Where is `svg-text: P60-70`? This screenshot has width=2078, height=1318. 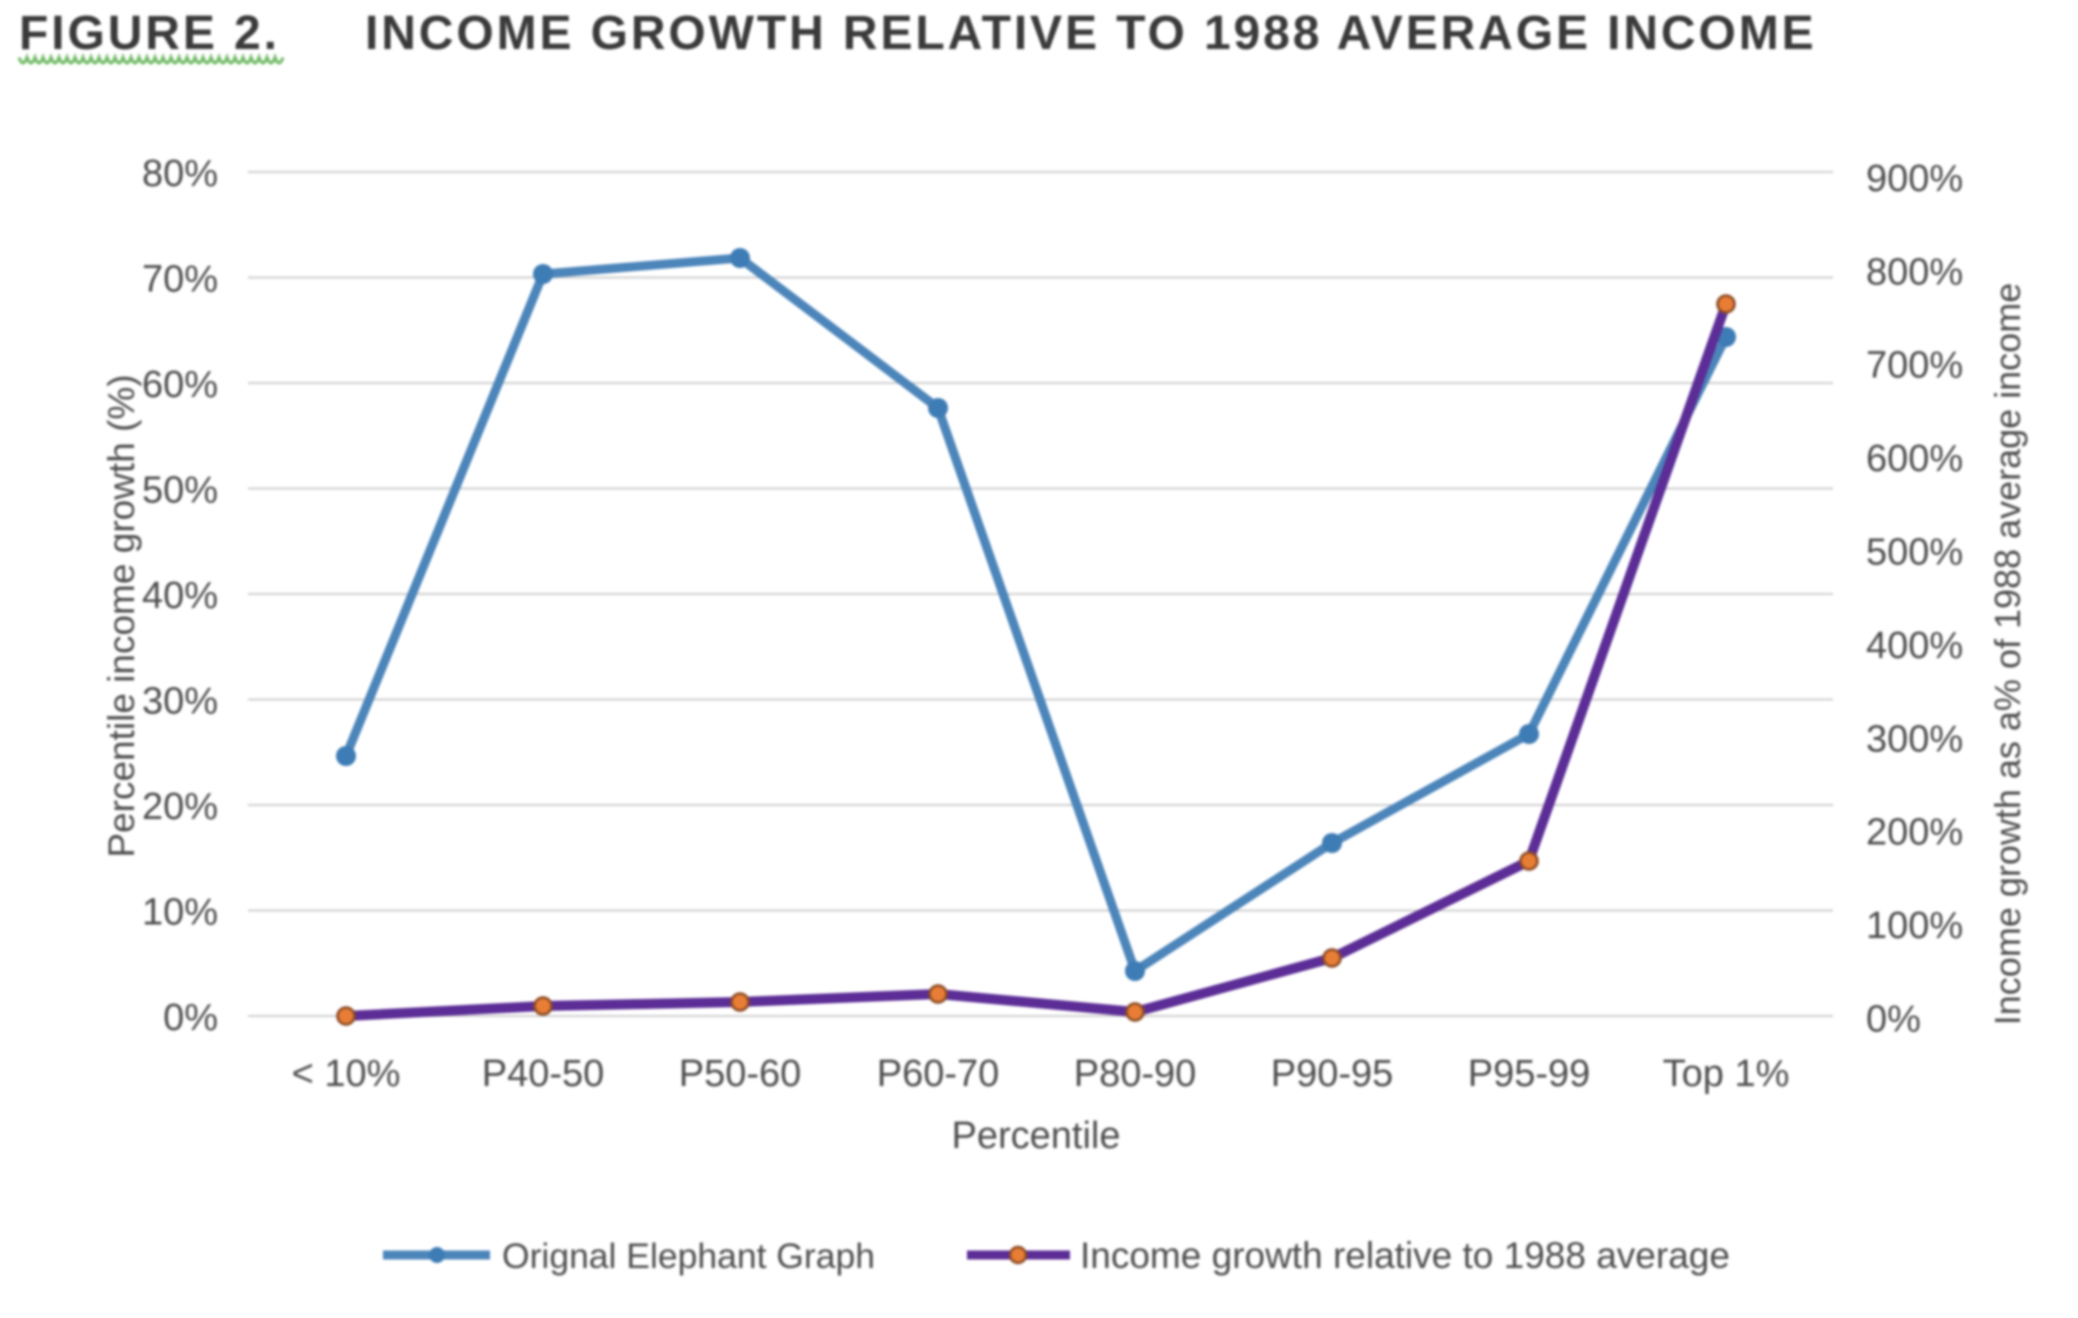 svg-text: P60-70 is located at coordinates (938, 1074).